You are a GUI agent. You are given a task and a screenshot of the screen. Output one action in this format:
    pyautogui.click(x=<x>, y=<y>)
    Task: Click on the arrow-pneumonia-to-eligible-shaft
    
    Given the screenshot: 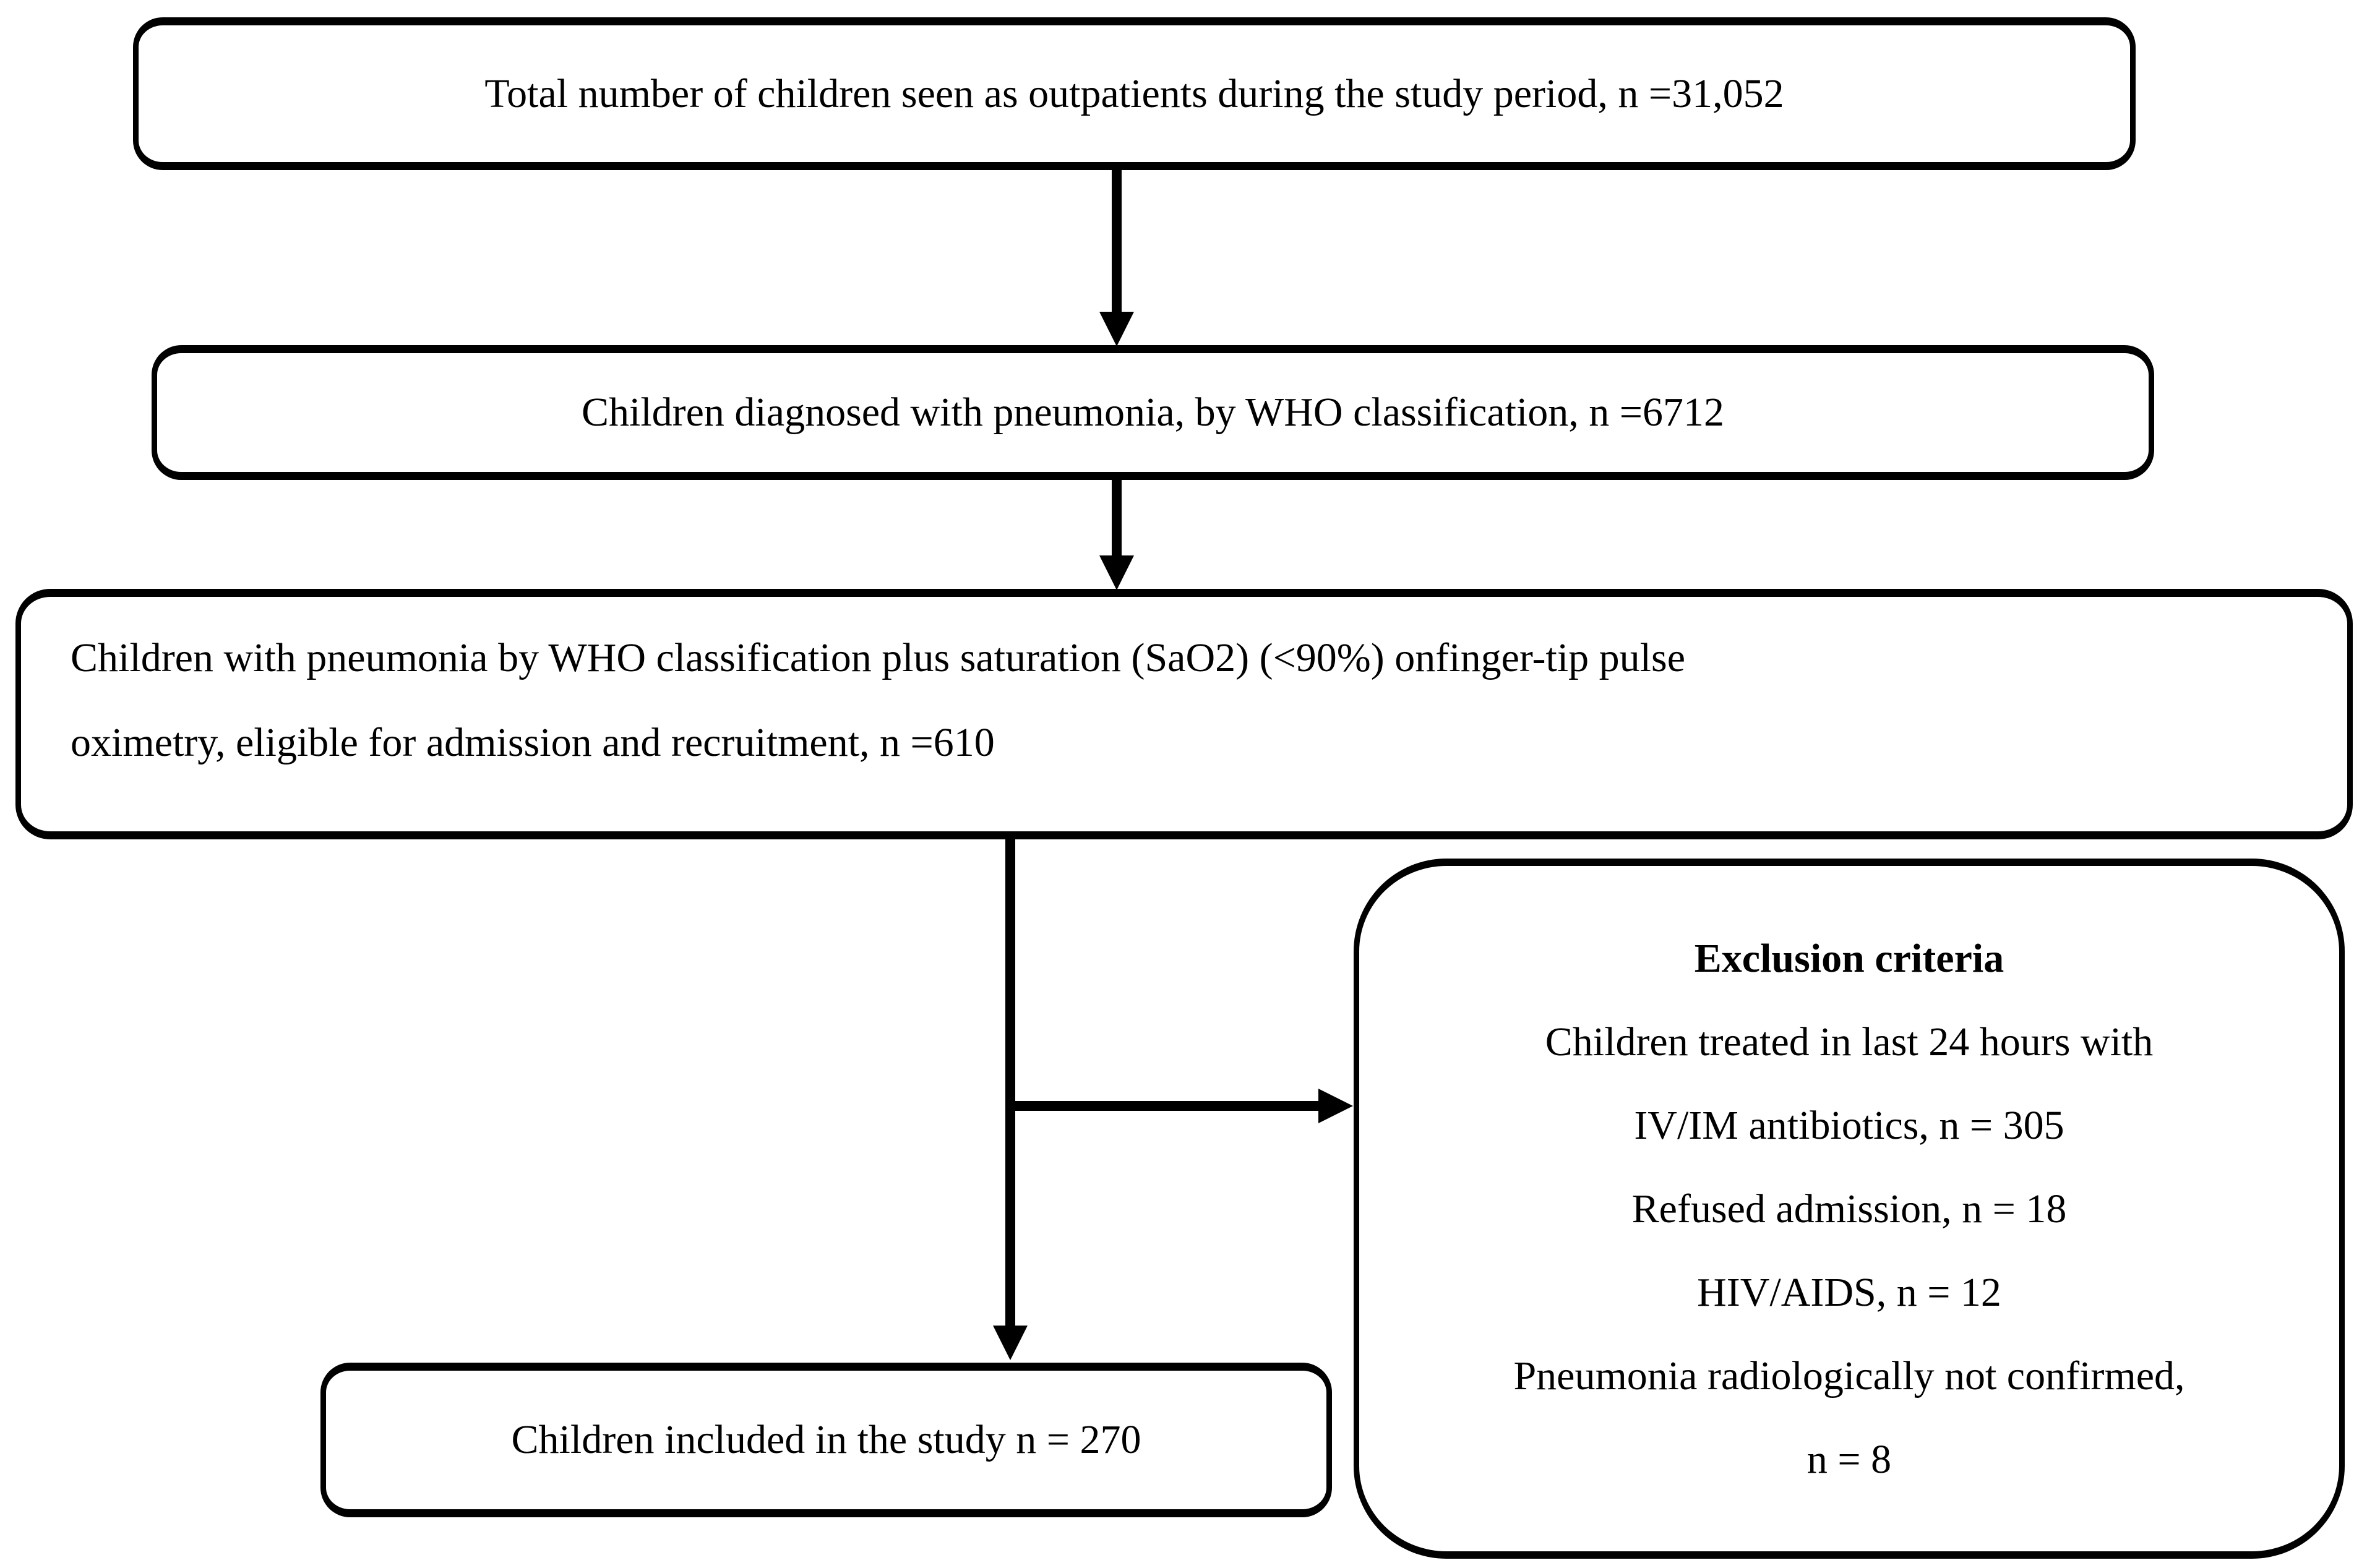 What is the action you would take?
    pyautogui.click(x=1117, y=515)
    